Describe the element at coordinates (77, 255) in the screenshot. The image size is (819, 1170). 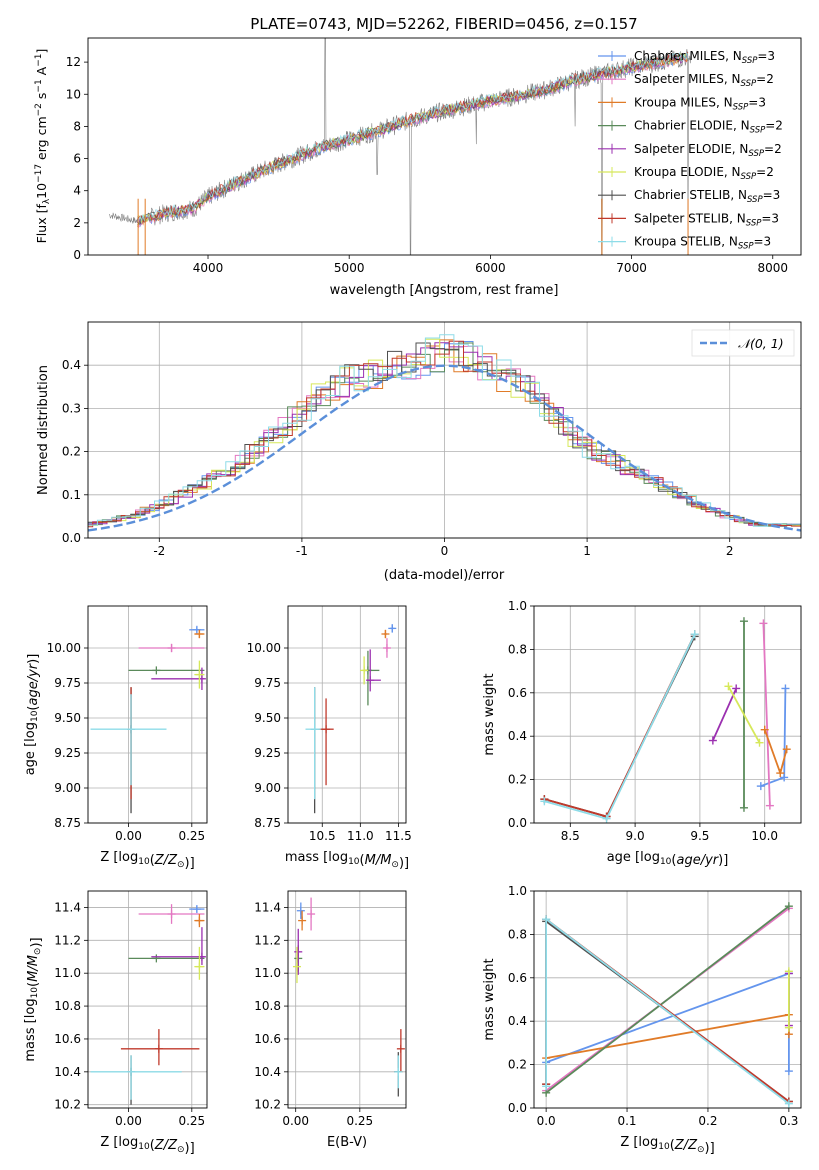
I see `y-tick-label: 0` at that location.